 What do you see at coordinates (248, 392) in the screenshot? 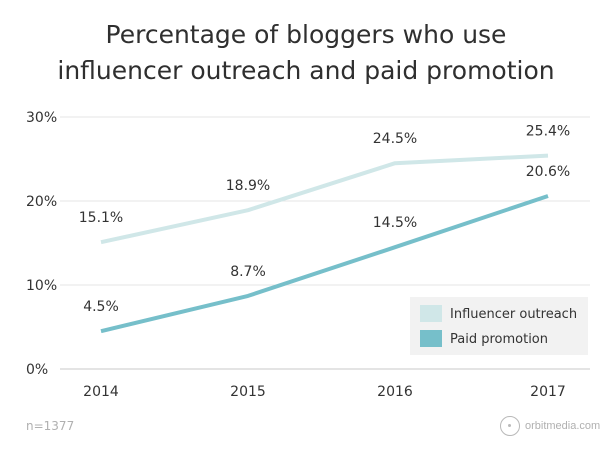
I see `x-tick-label-2015: 2015` at bounding box center [248, 392].